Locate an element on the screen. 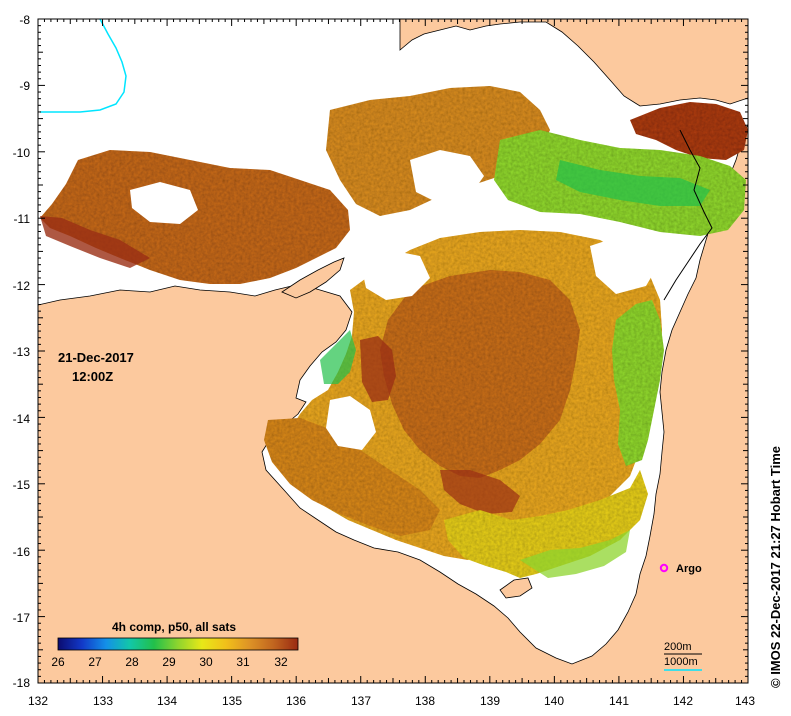 Image resolution: width=791 pixels, height=716 pixels. x-tick-label: 143 is located at coordinates (745, 701).